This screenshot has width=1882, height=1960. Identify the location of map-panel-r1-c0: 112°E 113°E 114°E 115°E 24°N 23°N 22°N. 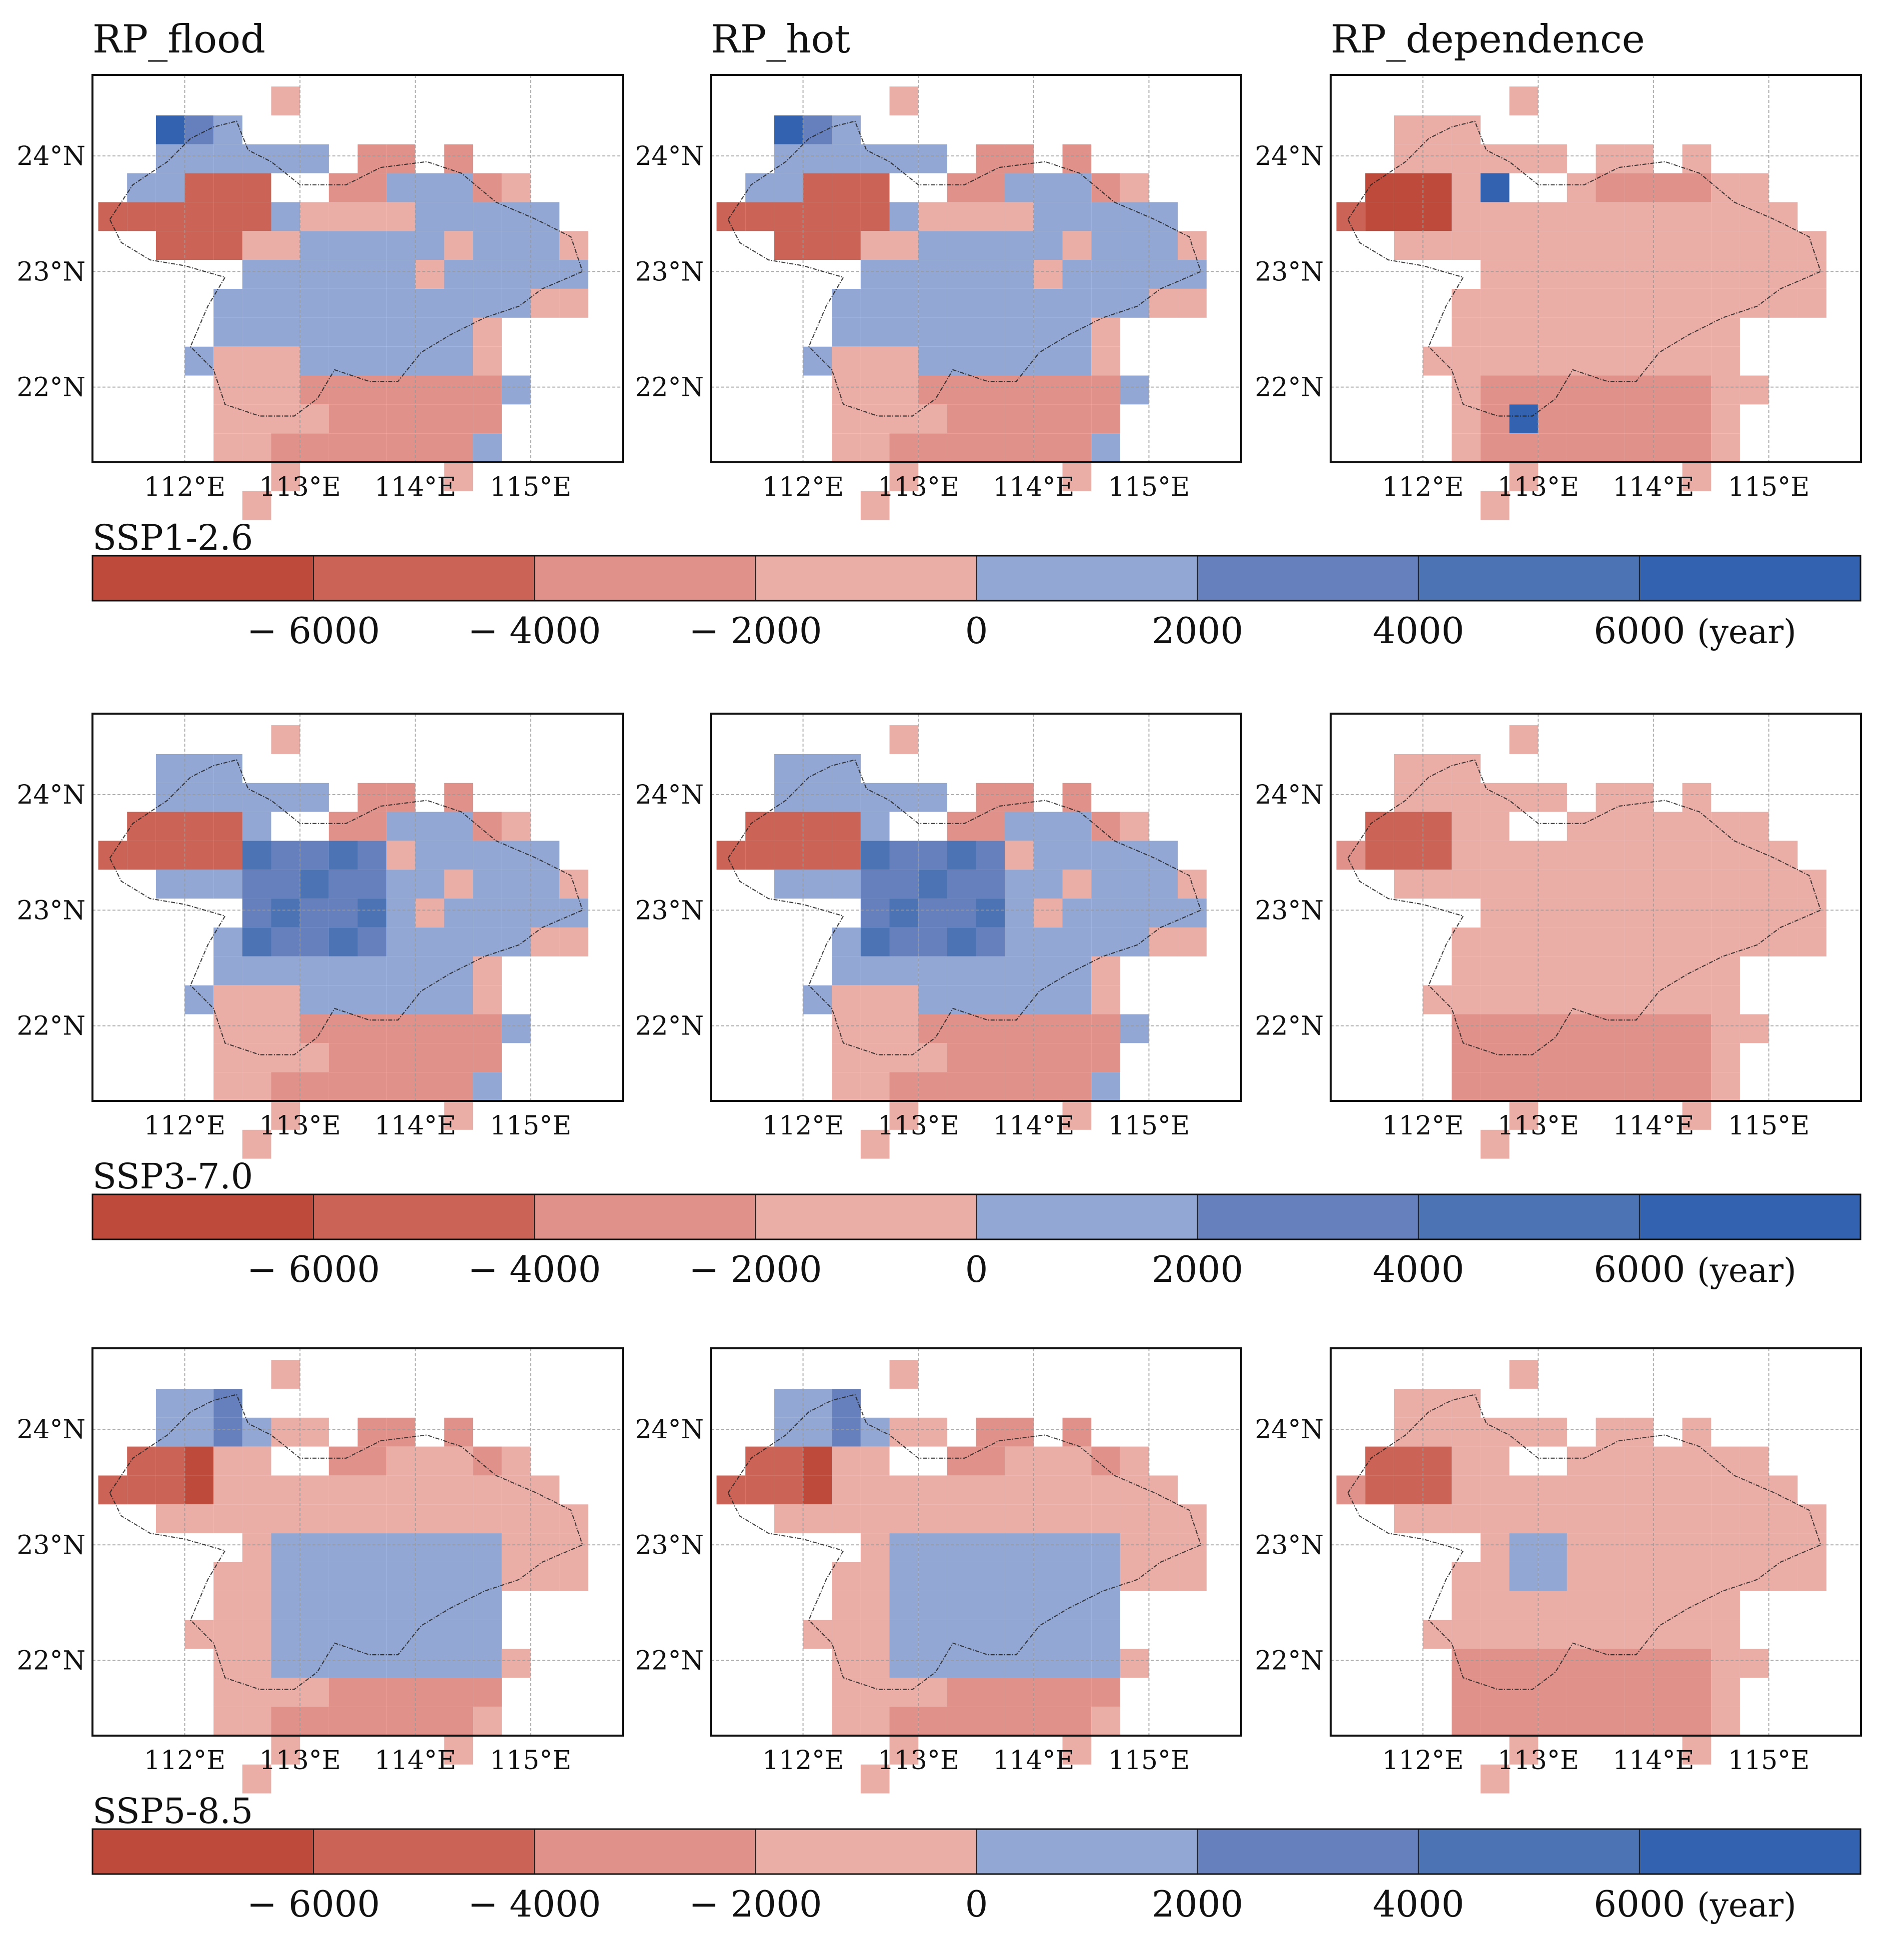
(320, 936).